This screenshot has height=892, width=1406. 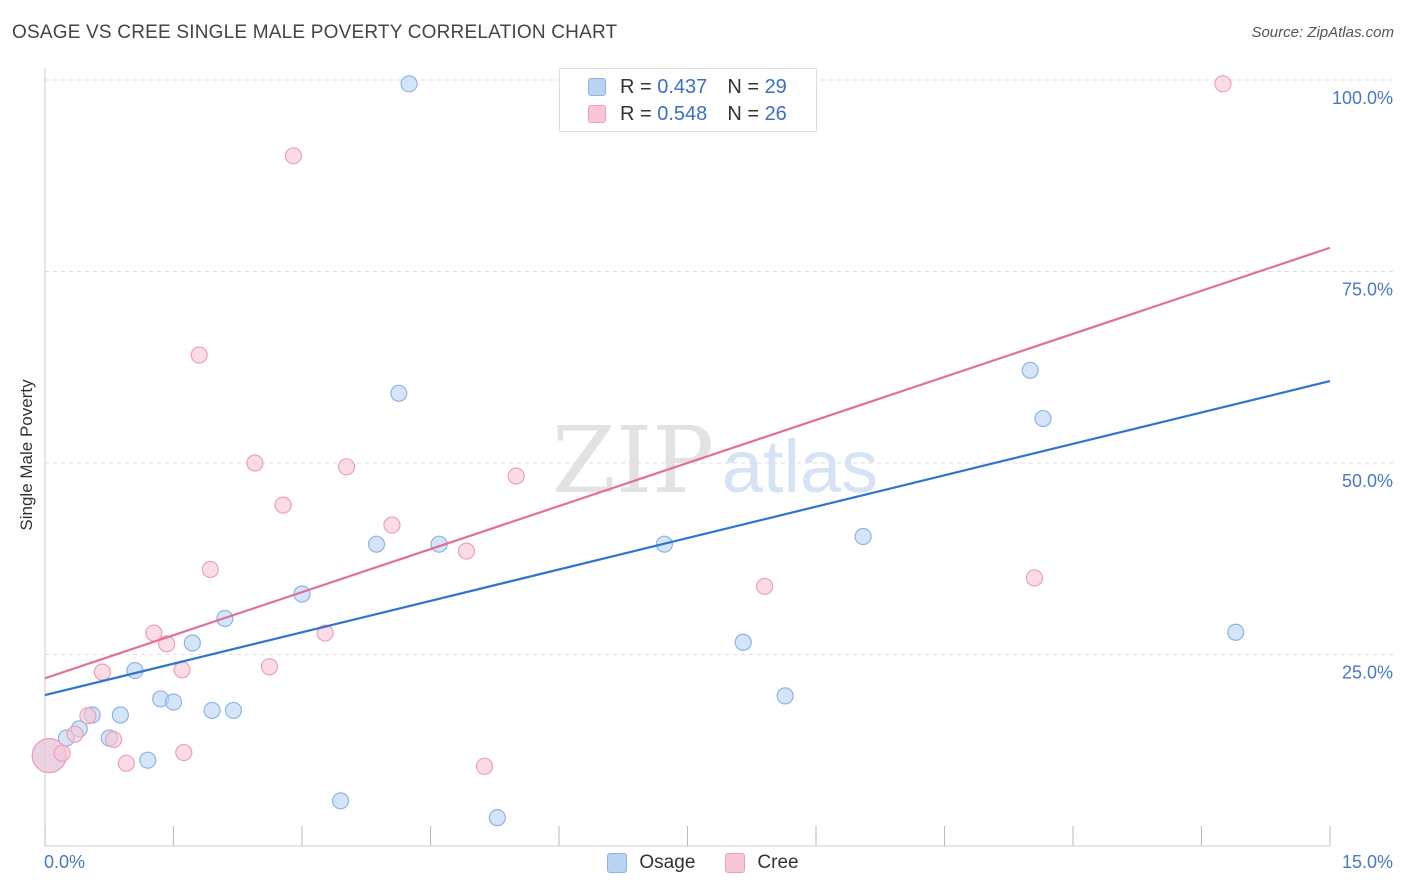 I want to click on legend-r-value-osage: 0.437, so click(x=682, y=86).